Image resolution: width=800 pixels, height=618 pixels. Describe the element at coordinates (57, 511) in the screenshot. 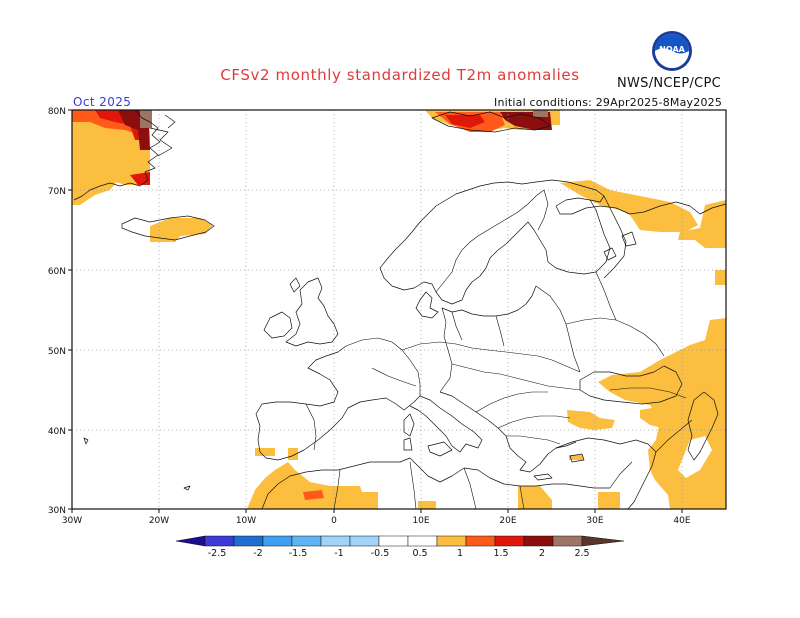

I see `lat-label: 30N` at that location.